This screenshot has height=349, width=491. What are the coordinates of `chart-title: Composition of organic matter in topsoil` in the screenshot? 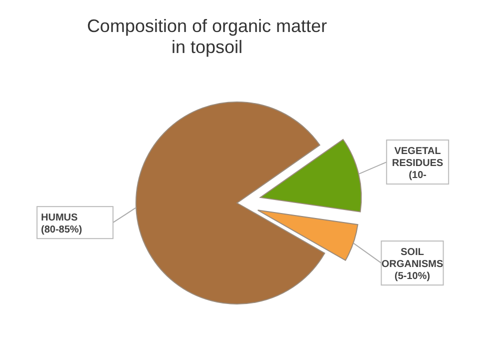 It's located at (207, 36).